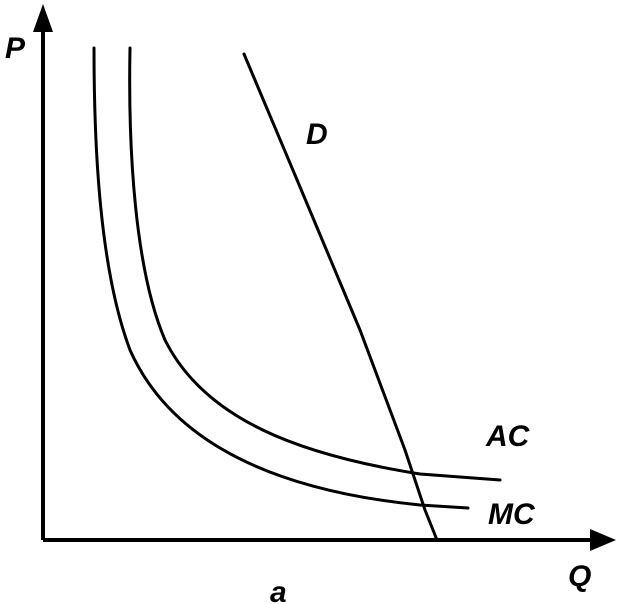  What do you see at coordinates (512, 514) in the screenshot?
I see `mc-curve-label: MC` at bounding box center [512, 514].